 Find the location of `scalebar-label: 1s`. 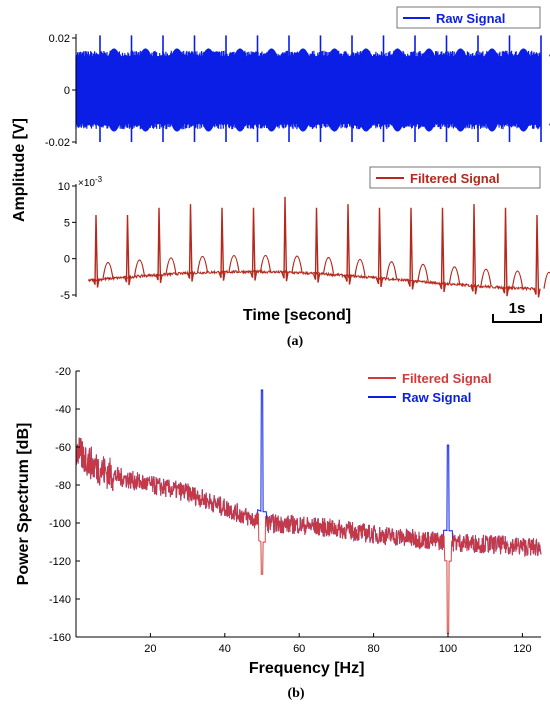

scalebar-label: 1s is located at coordinates (517, 308).